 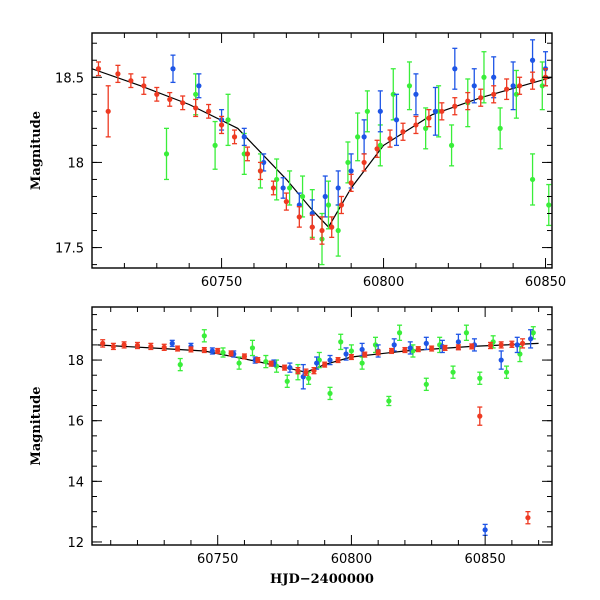 I want to click on x-tick-label: 60800, so click(x=351, y=559).